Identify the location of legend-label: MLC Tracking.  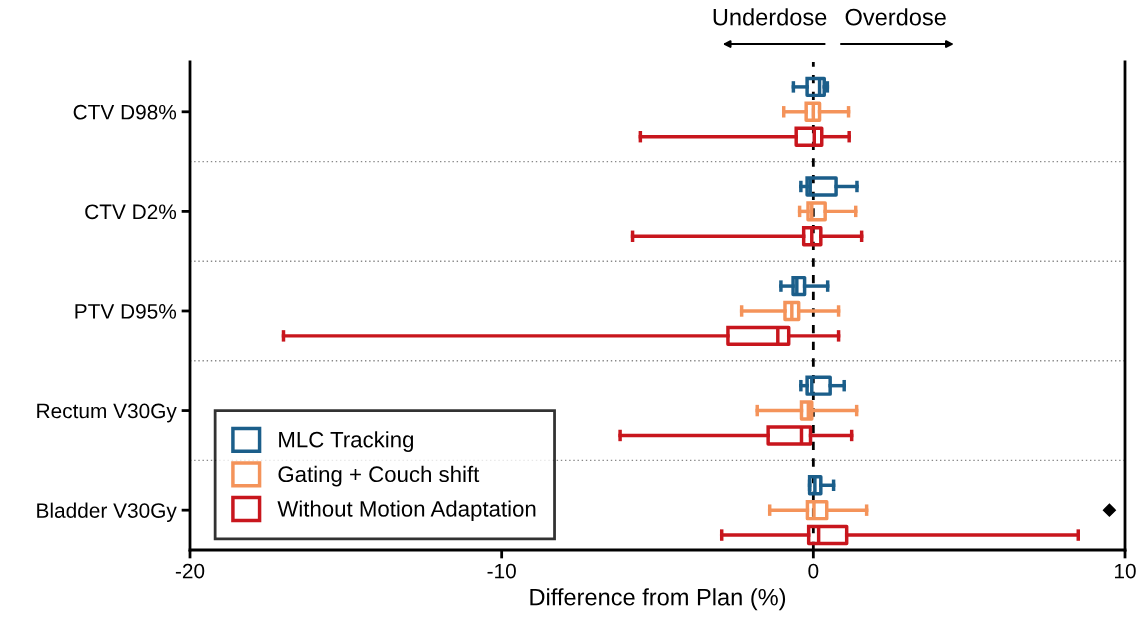
(346, 441).